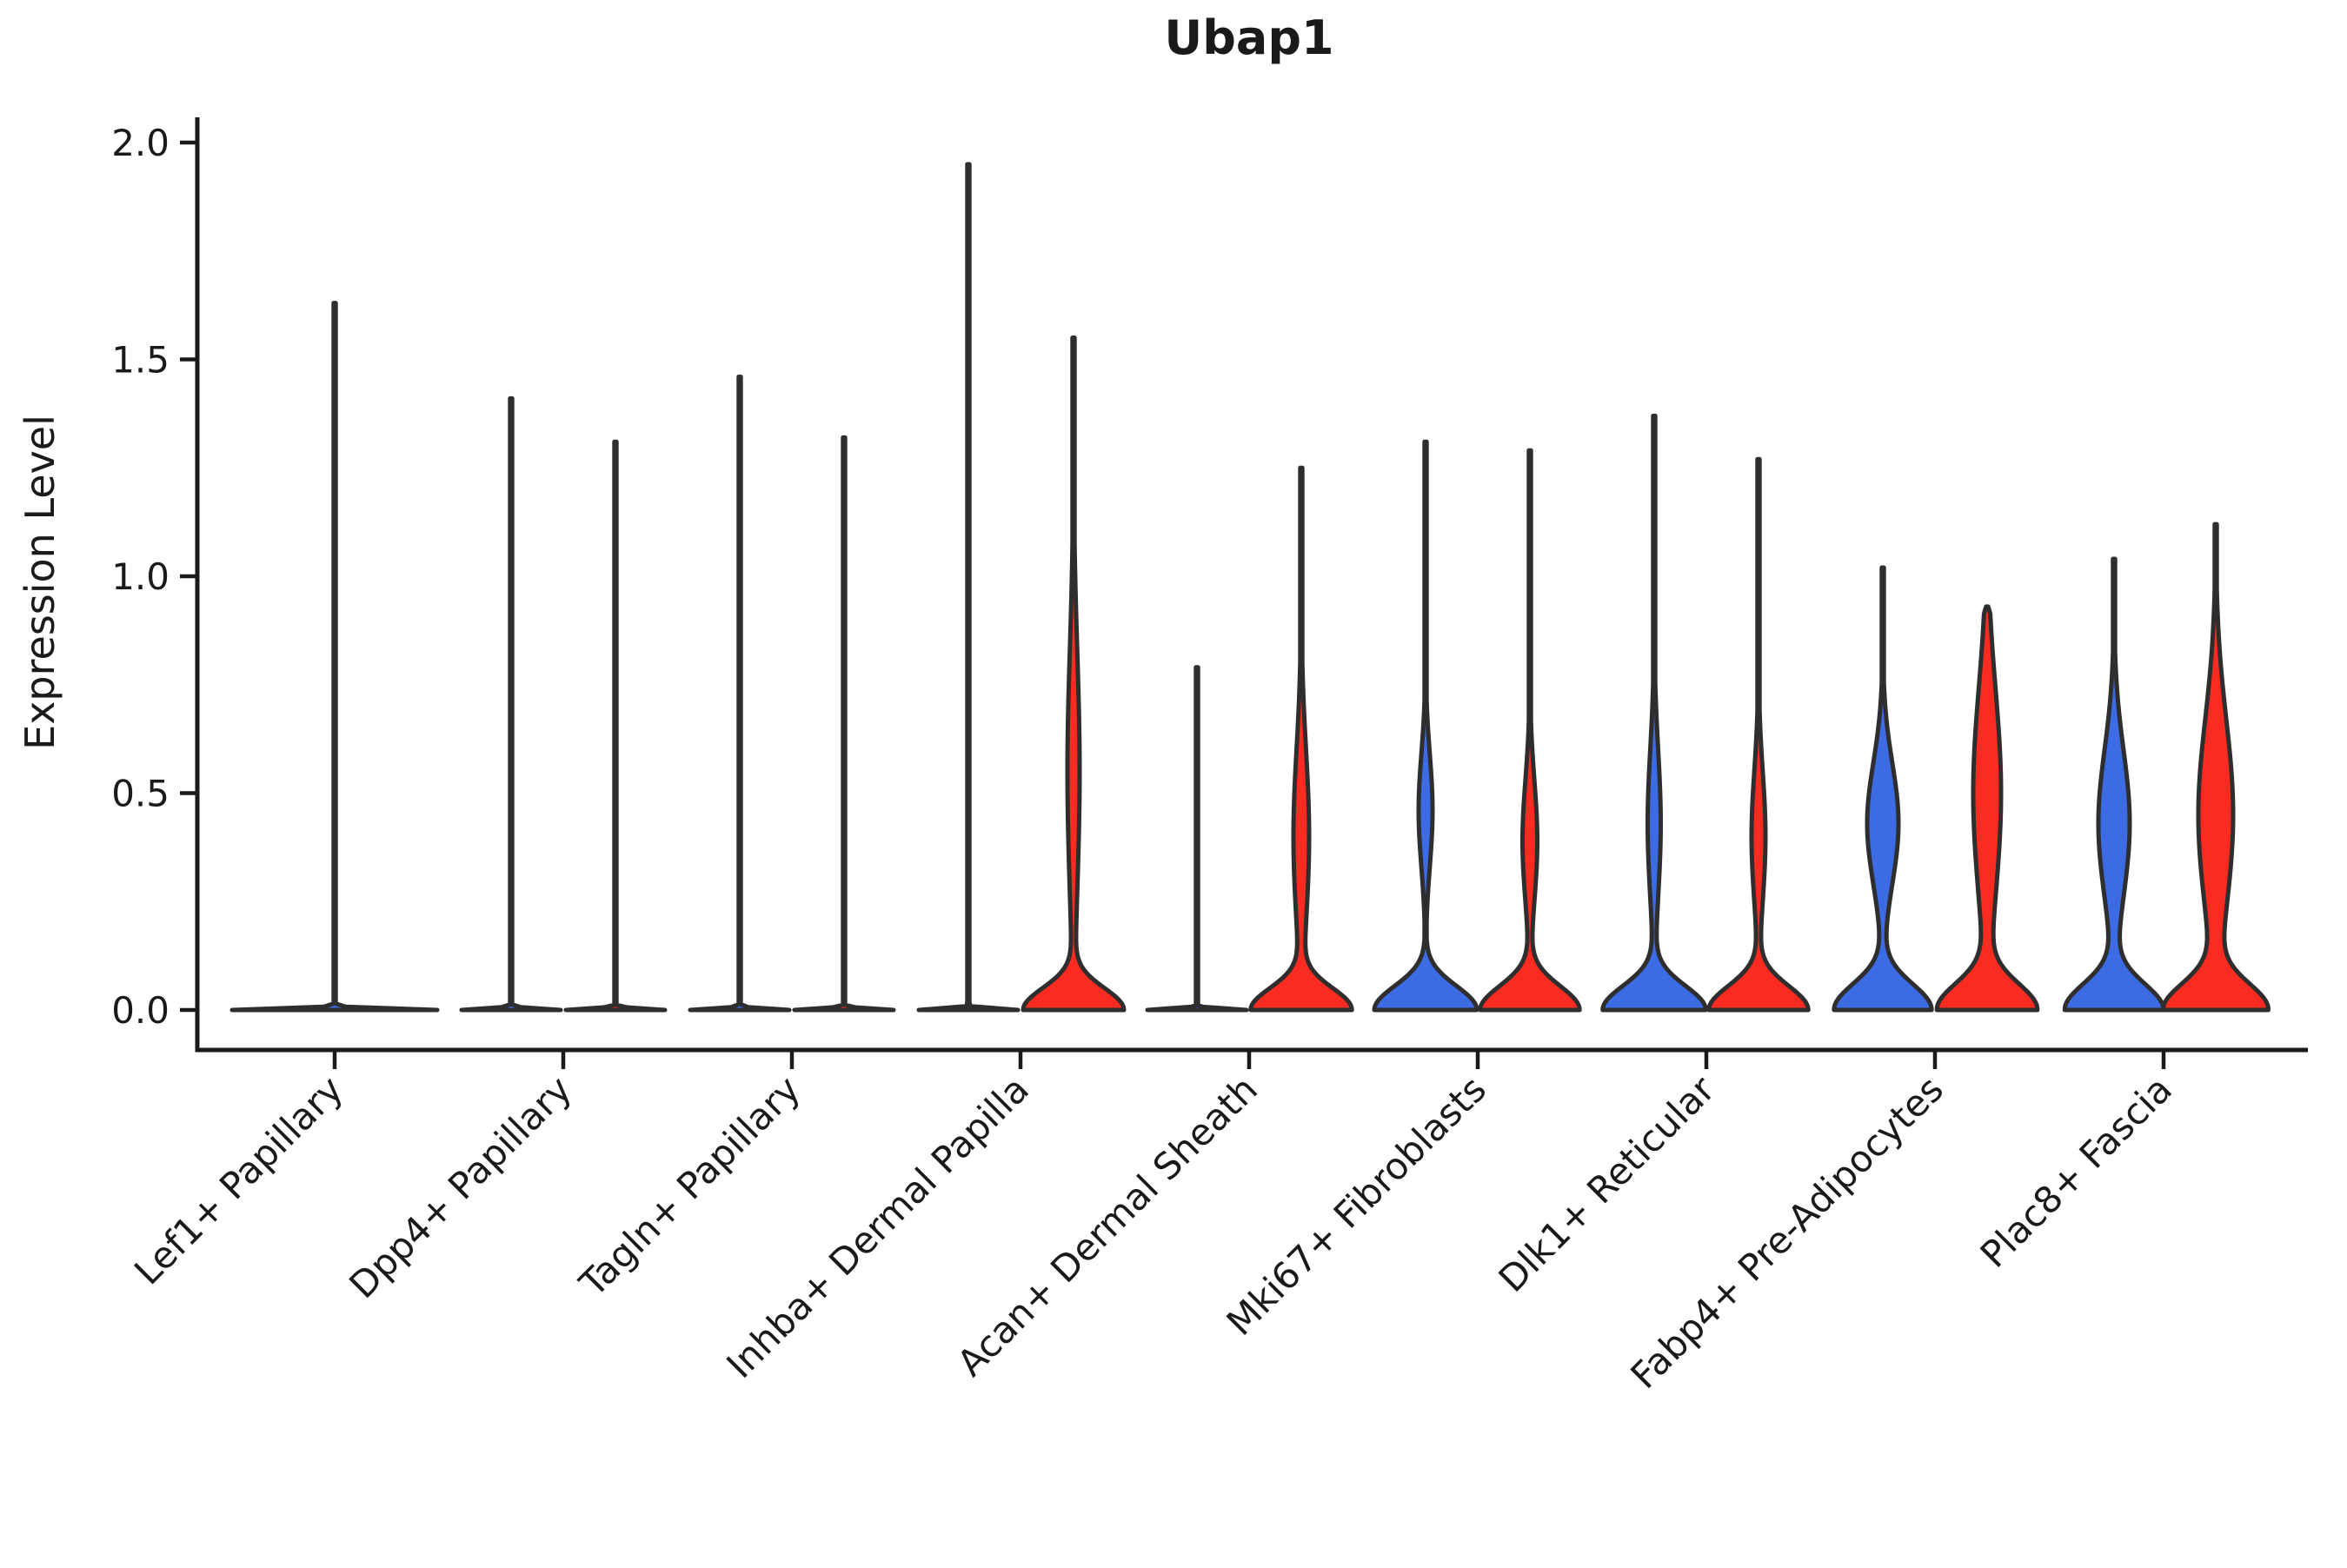 The width and height of the screenshot is (2347, 1568). I want to click on violin-dpp4-blue, so click(511, 704).